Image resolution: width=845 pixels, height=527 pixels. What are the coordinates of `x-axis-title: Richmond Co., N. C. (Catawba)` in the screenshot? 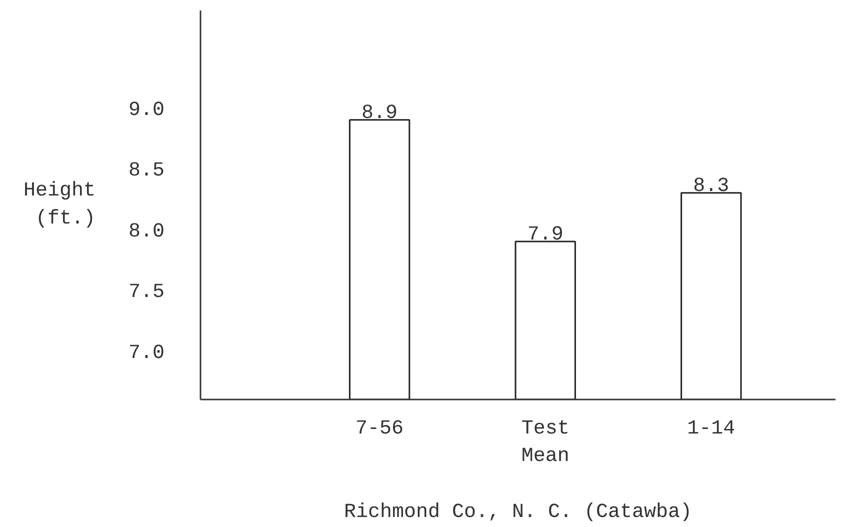 It's located at (518, 512).